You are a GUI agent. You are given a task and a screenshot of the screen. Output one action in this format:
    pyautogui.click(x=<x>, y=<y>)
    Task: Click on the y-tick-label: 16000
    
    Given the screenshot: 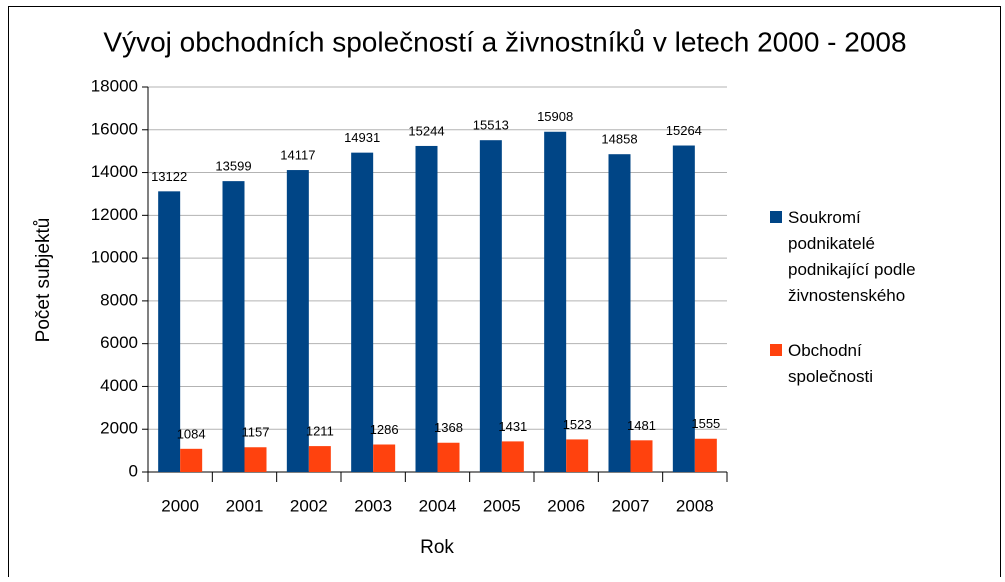 What is the action you would take?
    pyautogui.click(x=114, y=128)
    